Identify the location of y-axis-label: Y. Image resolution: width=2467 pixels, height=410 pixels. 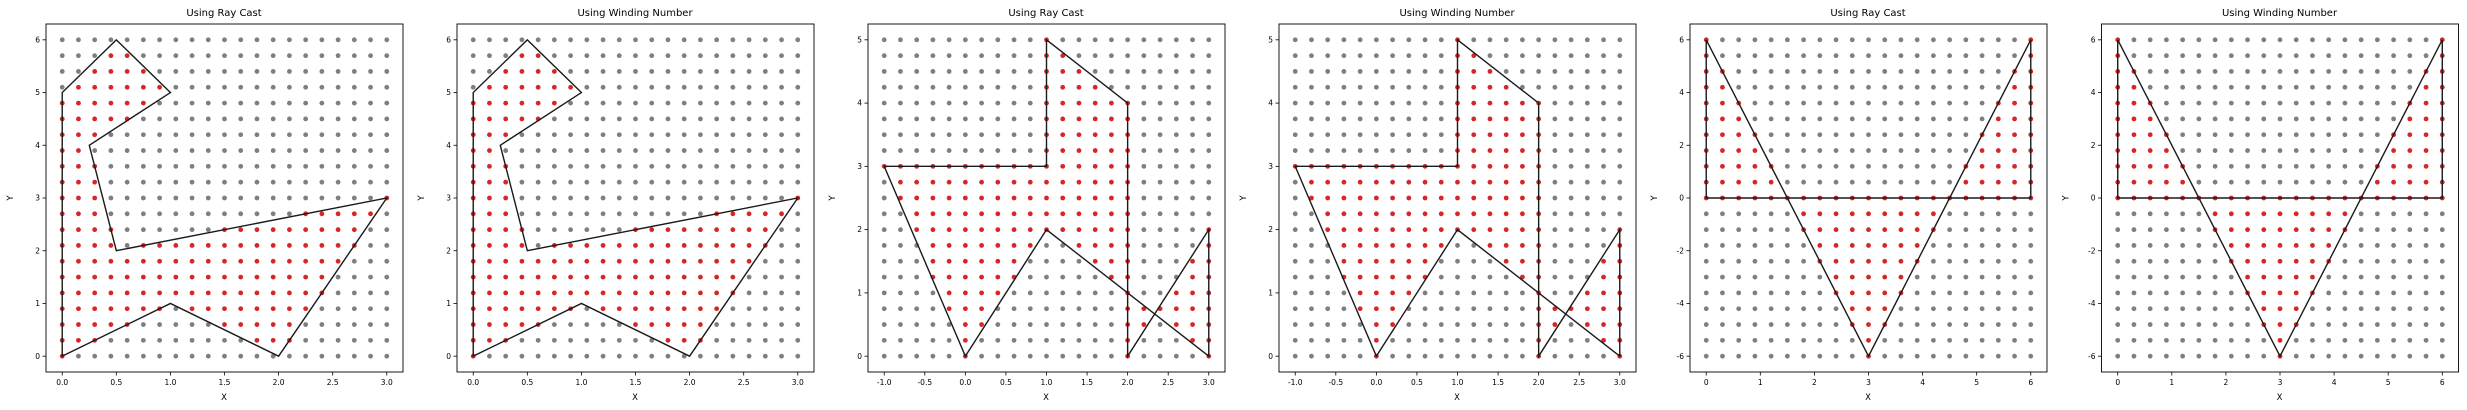
(1655, 198).